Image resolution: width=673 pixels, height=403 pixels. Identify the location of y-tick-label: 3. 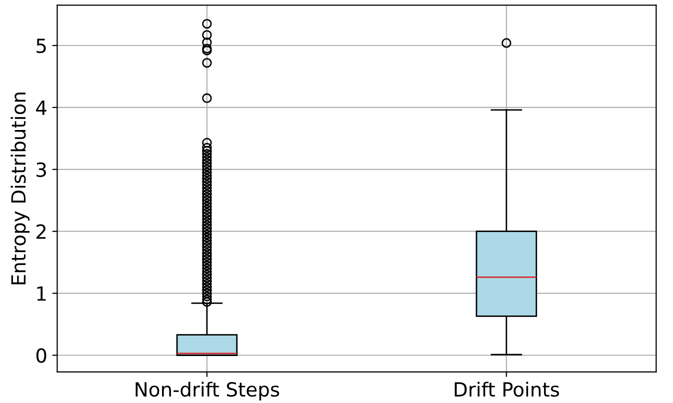
(41, 170).